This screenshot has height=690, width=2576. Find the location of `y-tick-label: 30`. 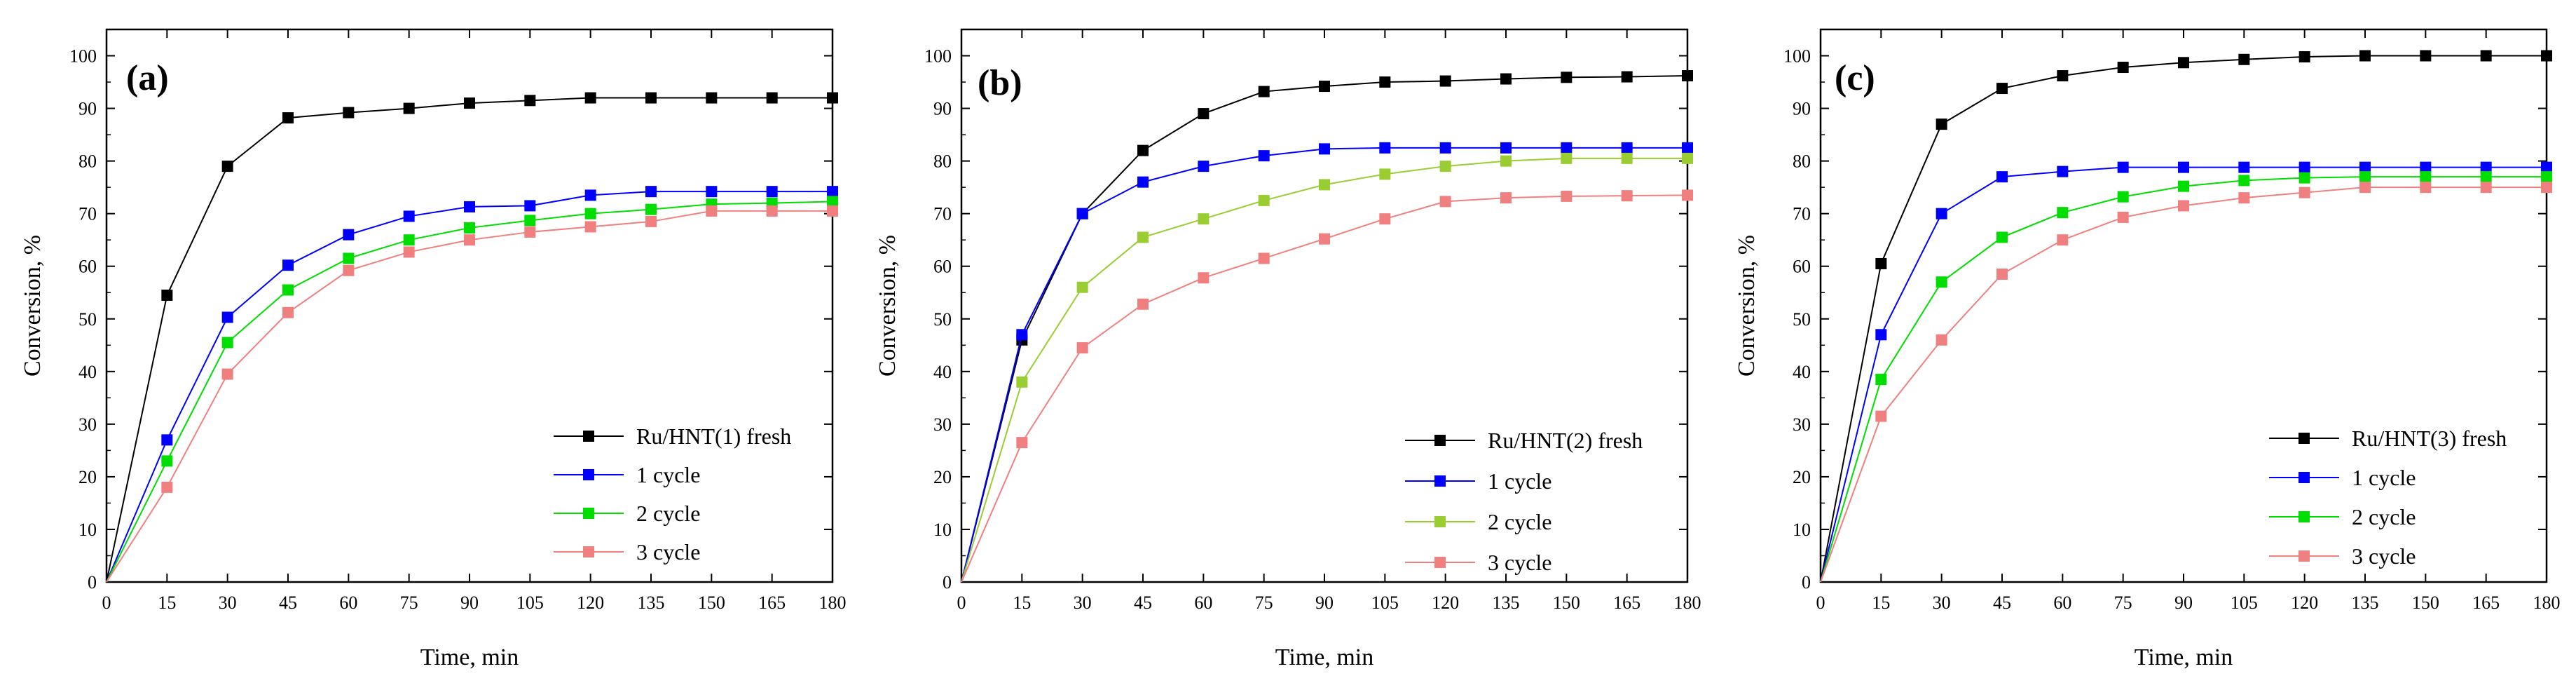

y-tick-label: 30 is located at coordinates (942, 424).